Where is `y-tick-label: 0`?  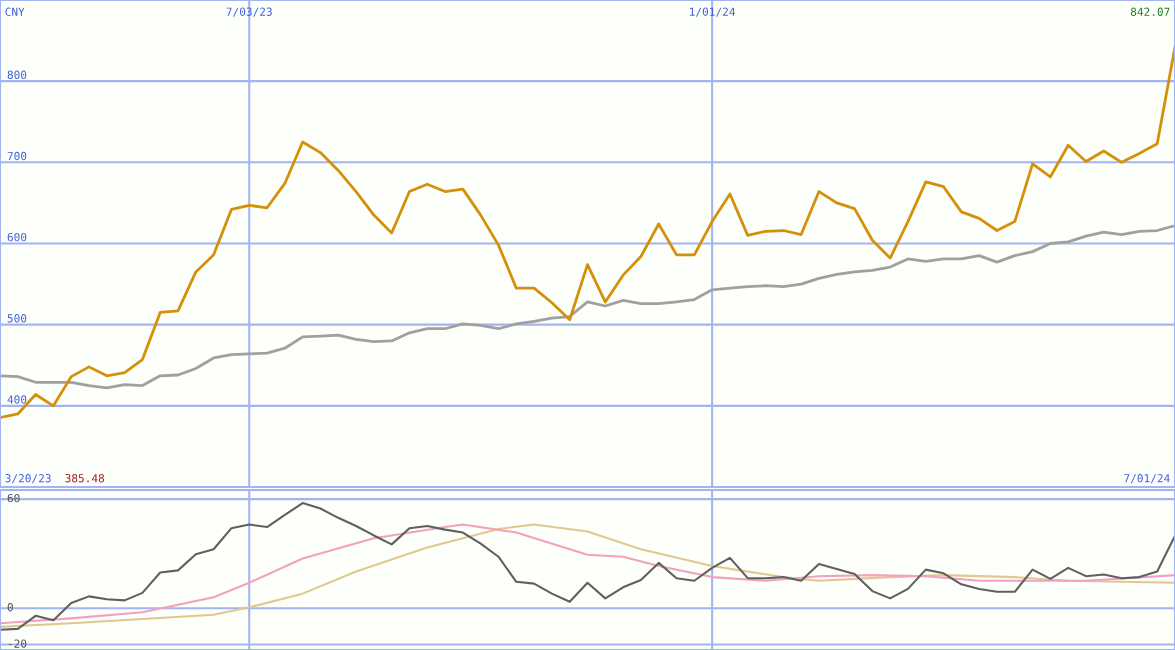 y-tick-label: 0 is located at coordinates (10, 607).